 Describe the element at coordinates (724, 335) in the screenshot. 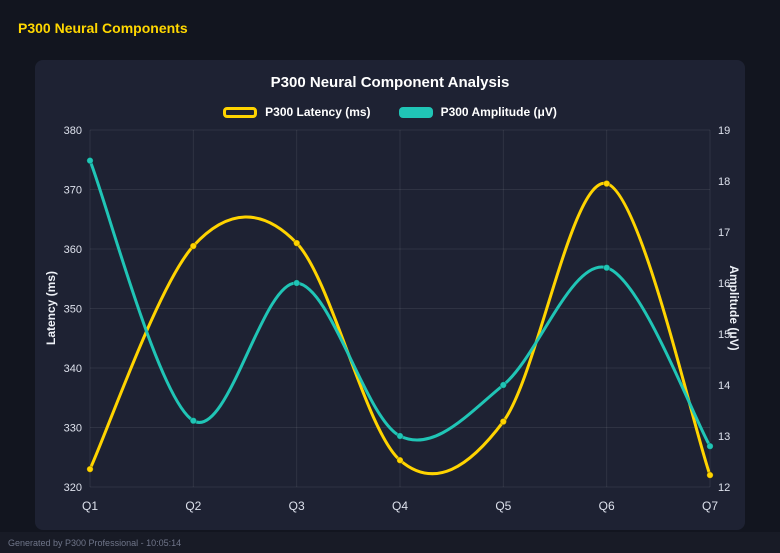

I see `svg-text: 15` at that location.